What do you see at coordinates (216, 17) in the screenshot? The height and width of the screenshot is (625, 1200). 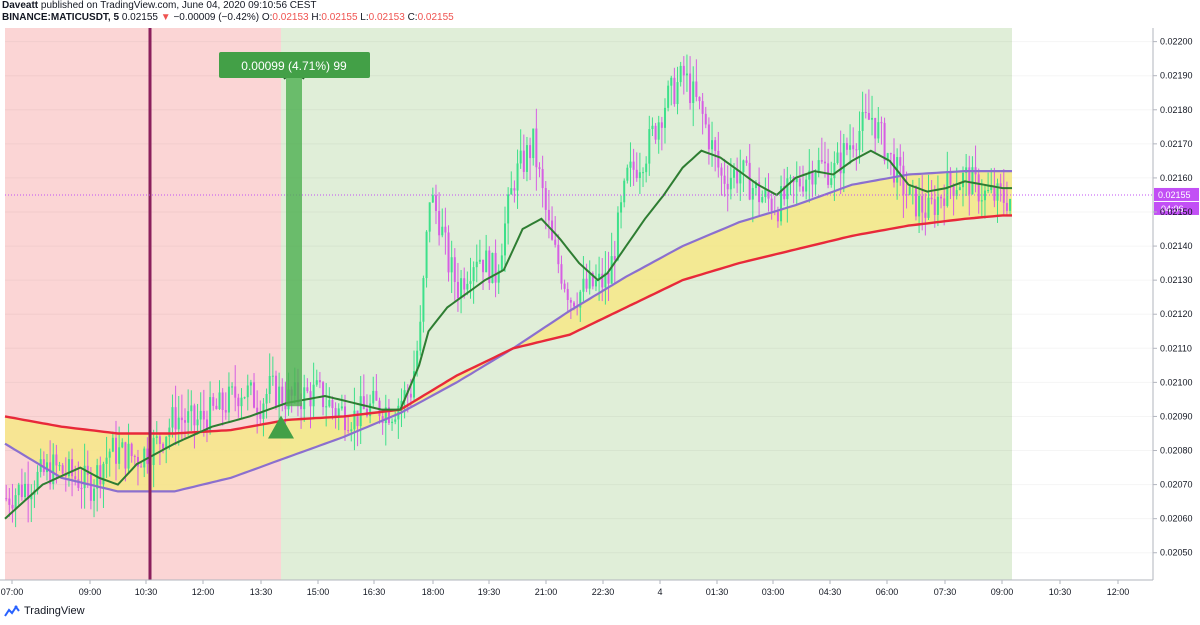 I see `price-change: −0.00009 (−0.42%)` at bounding box center [216, 17].